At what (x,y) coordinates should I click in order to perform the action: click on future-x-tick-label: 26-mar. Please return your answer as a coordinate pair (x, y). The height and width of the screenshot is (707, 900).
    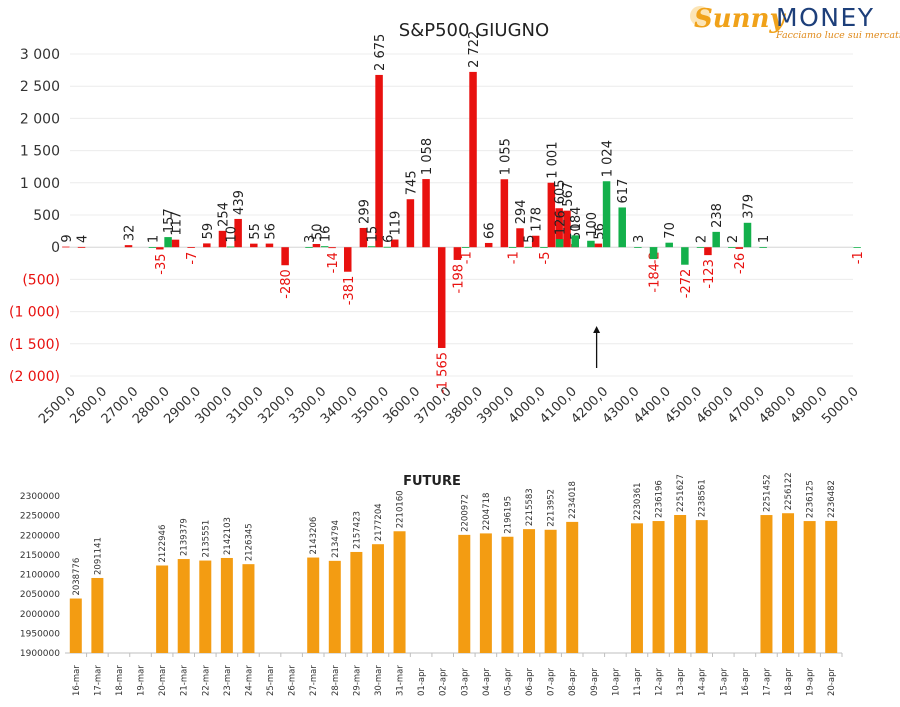
    Looking at the image, I should click on (293, 680).